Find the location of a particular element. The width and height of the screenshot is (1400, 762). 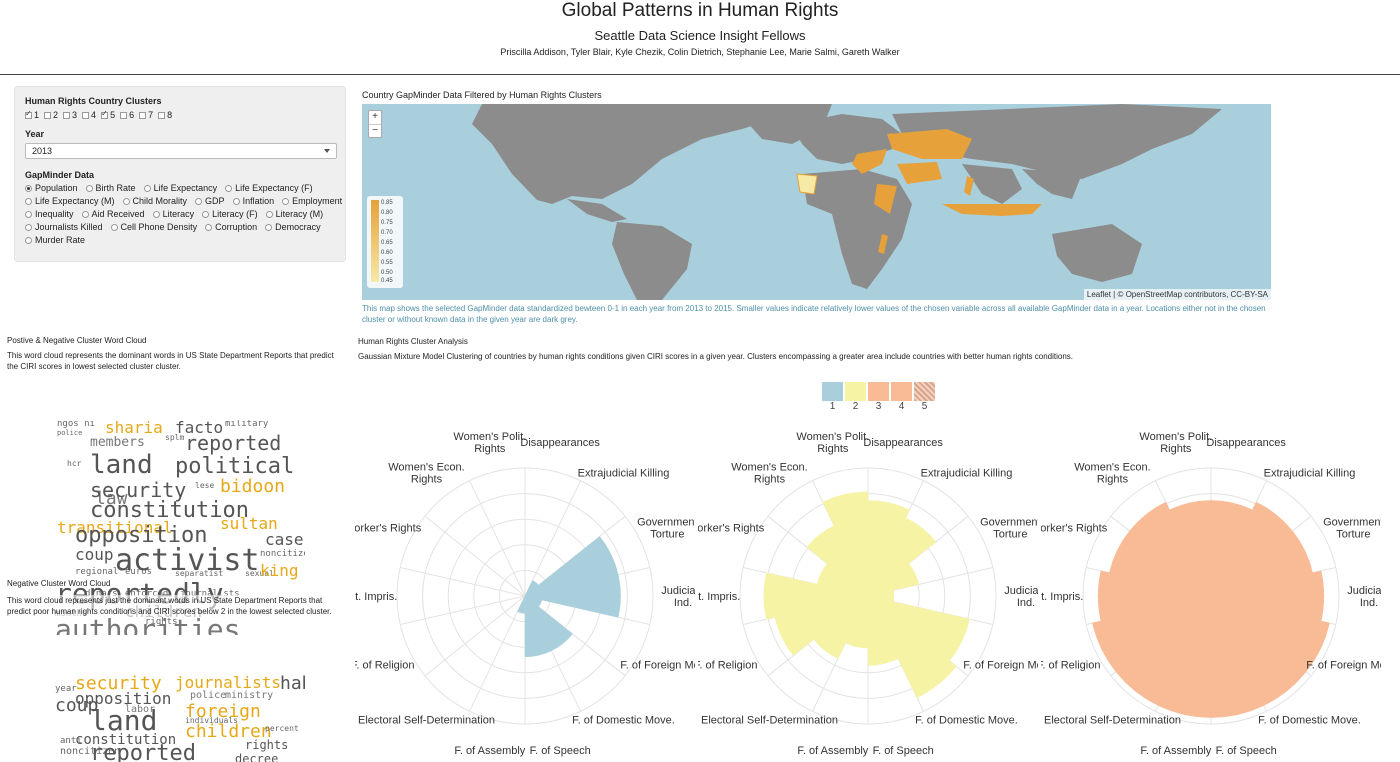

cluster-checkbox-6: 6 is located at coordinates (127, 115).